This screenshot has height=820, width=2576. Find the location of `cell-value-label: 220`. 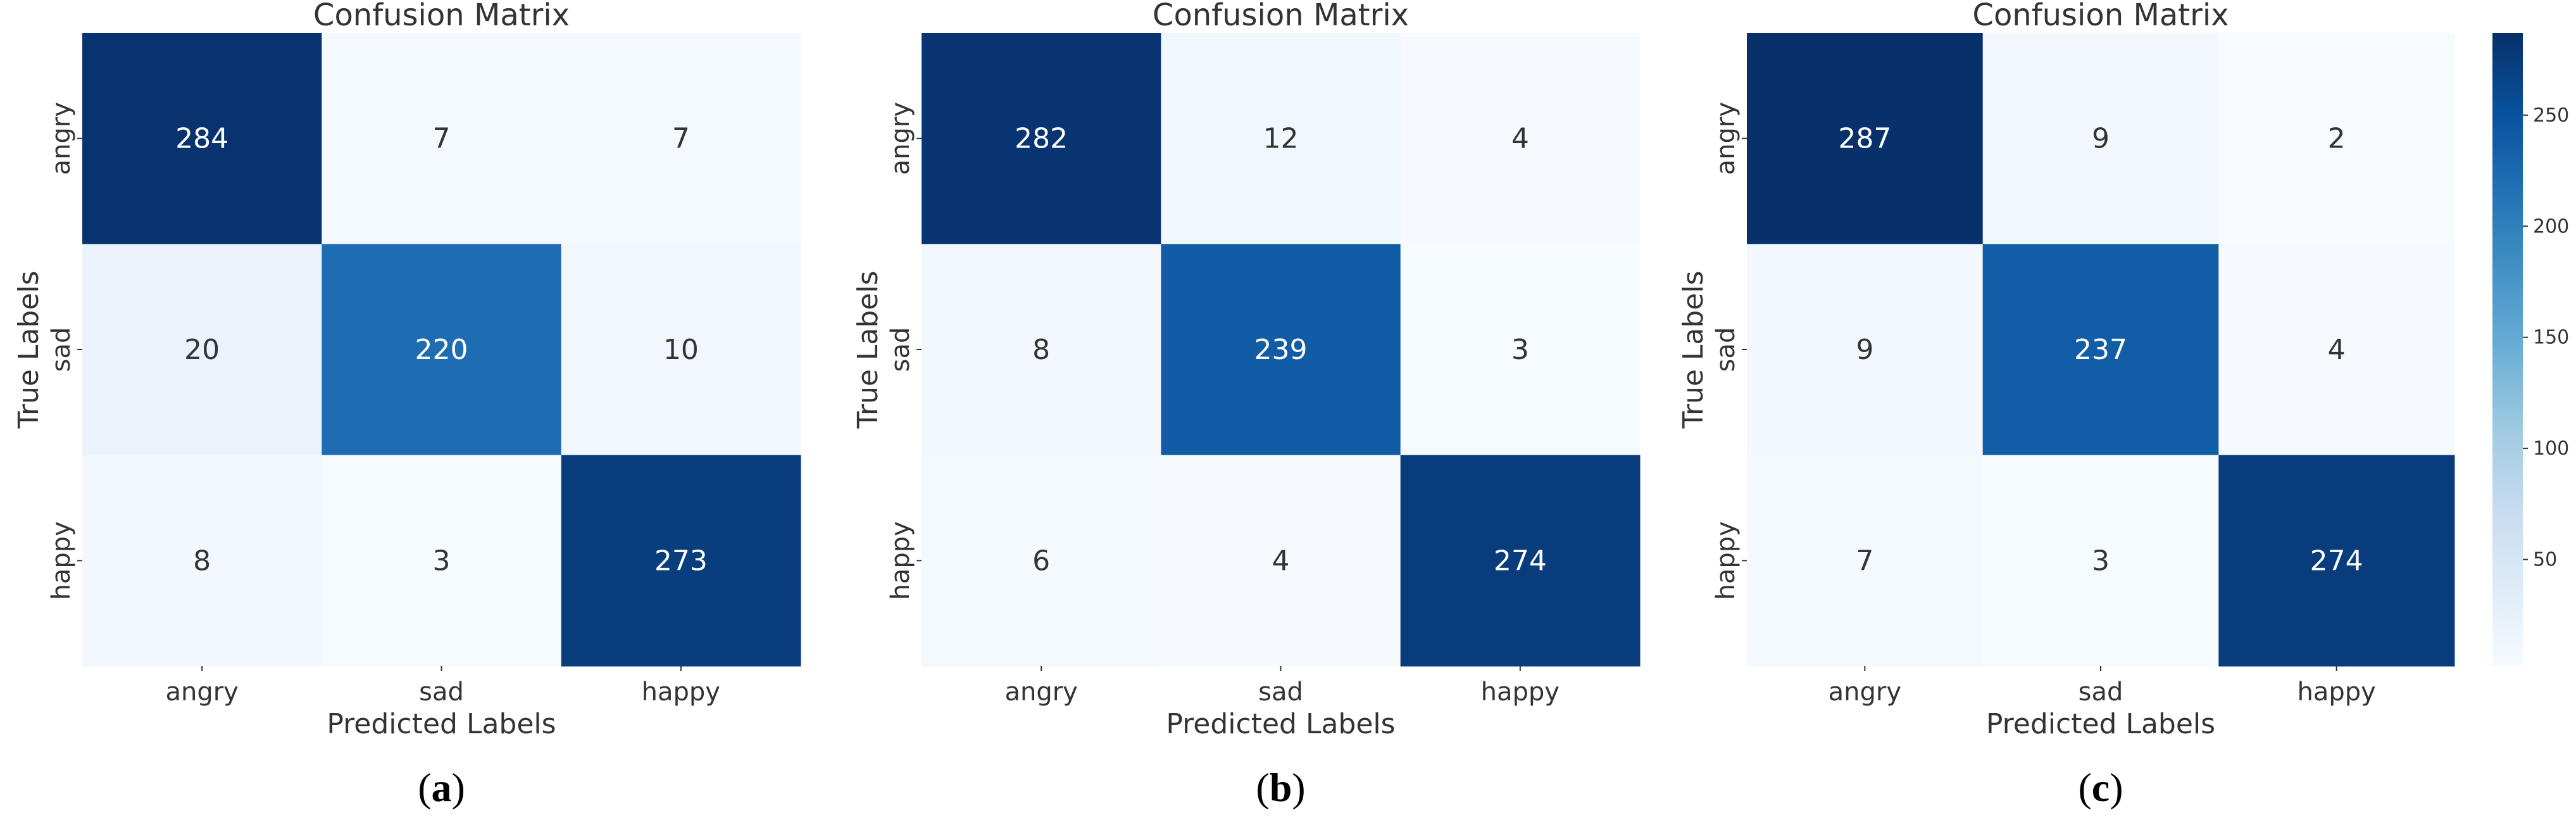

cell-value-label: 220 is located at coordinates (441, 350).